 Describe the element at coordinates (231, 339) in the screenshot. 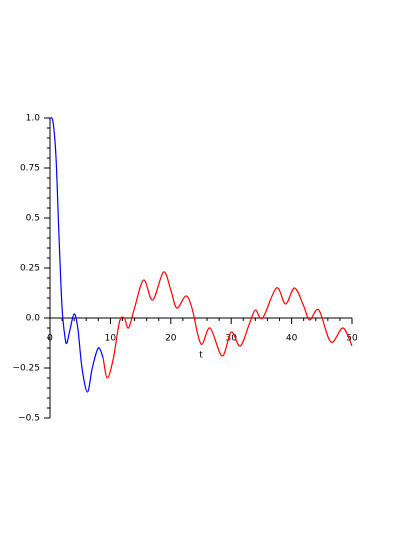

I see `x-tick-label: 30` at that location.